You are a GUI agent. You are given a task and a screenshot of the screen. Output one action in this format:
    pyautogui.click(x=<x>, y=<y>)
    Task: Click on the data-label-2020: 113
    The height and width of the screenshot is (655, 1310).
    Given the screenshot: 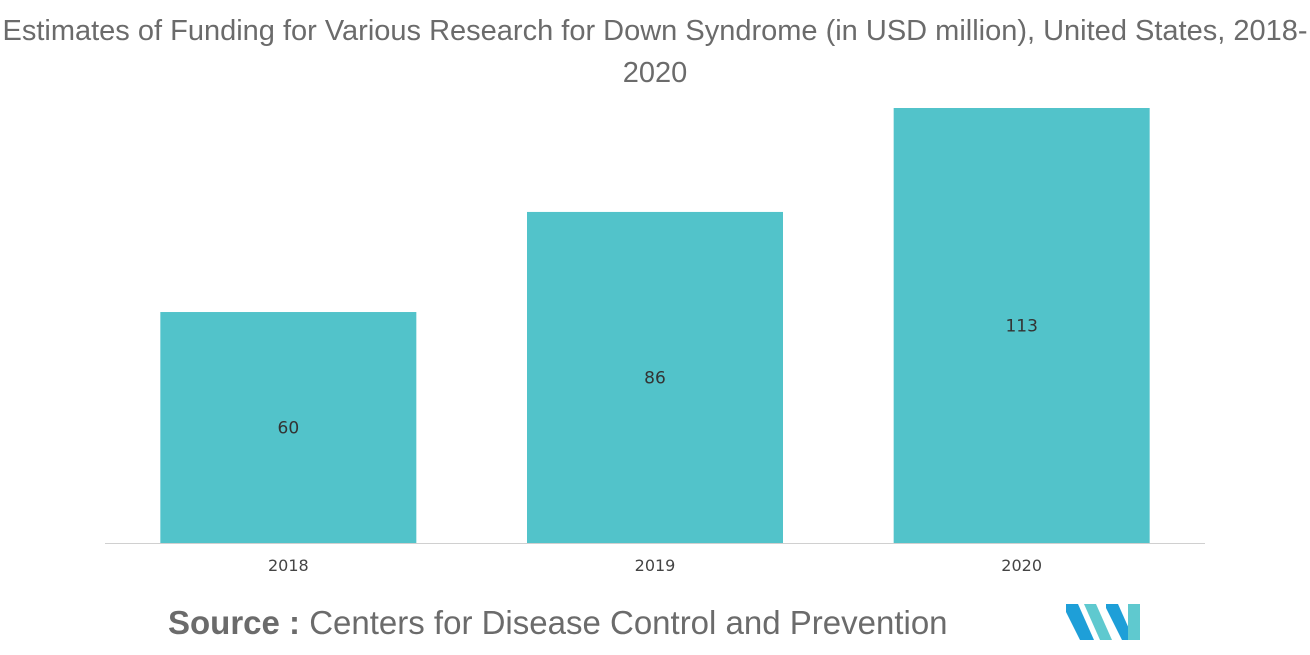 What is the action you would take?
    pyautogui.click(x=1021, y=327)
    